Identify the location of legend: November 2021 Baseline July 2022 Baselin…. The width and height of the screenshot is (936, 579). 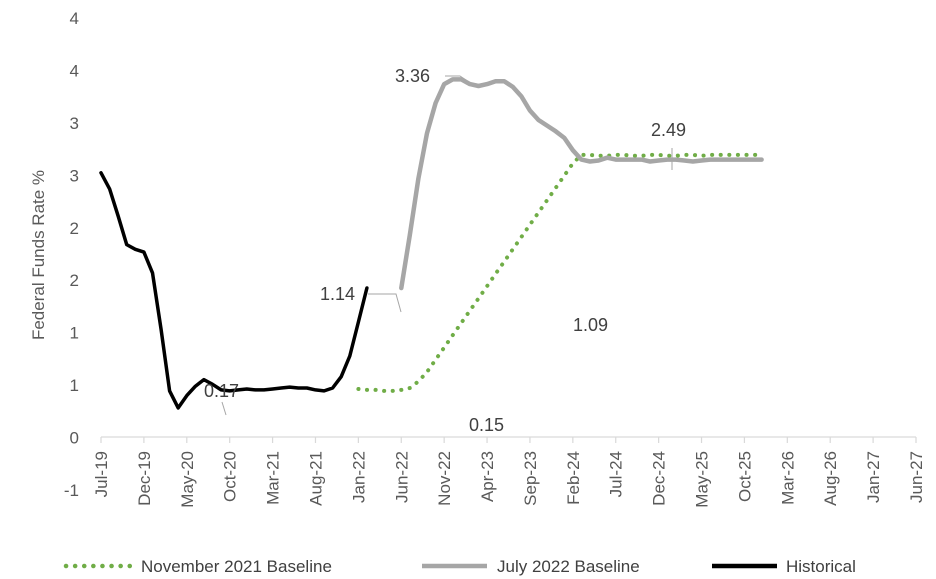
(459, 566).